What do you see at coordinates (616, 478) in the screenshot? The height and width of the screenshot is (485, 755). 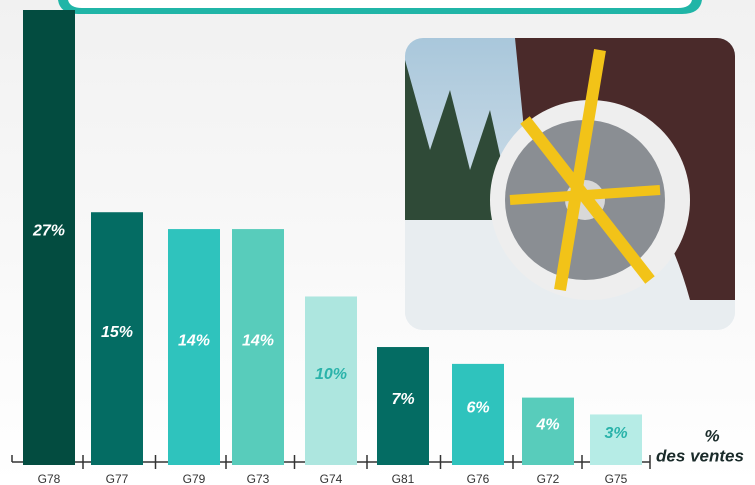 I see `x-tick-label: G75` at bounding box center [616, 478].